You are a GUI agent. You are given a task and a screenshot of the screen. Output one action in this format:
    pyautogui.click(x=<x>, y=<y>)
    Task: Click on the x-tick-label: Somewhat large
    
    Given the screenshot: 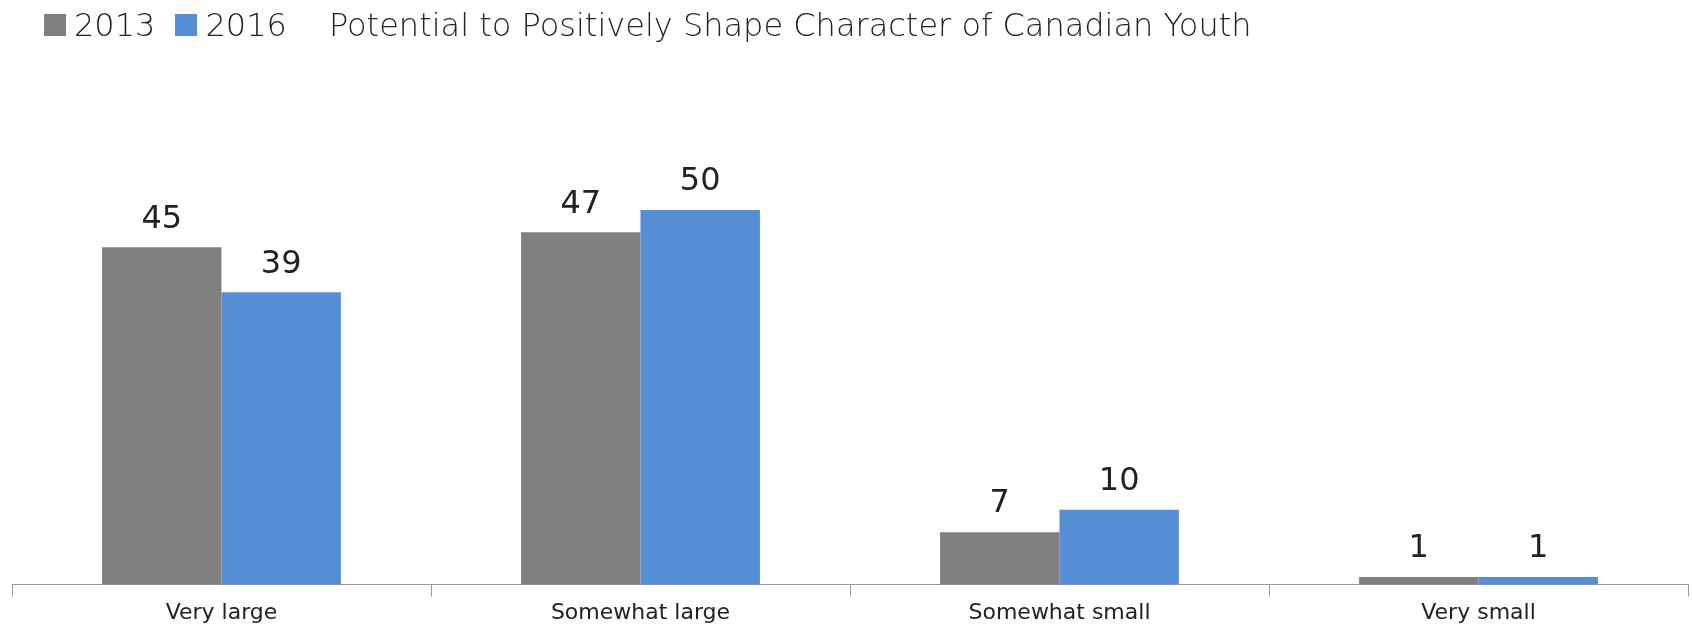 What is the action you would take?
    pyautogui.click(x=640, y=611)
    